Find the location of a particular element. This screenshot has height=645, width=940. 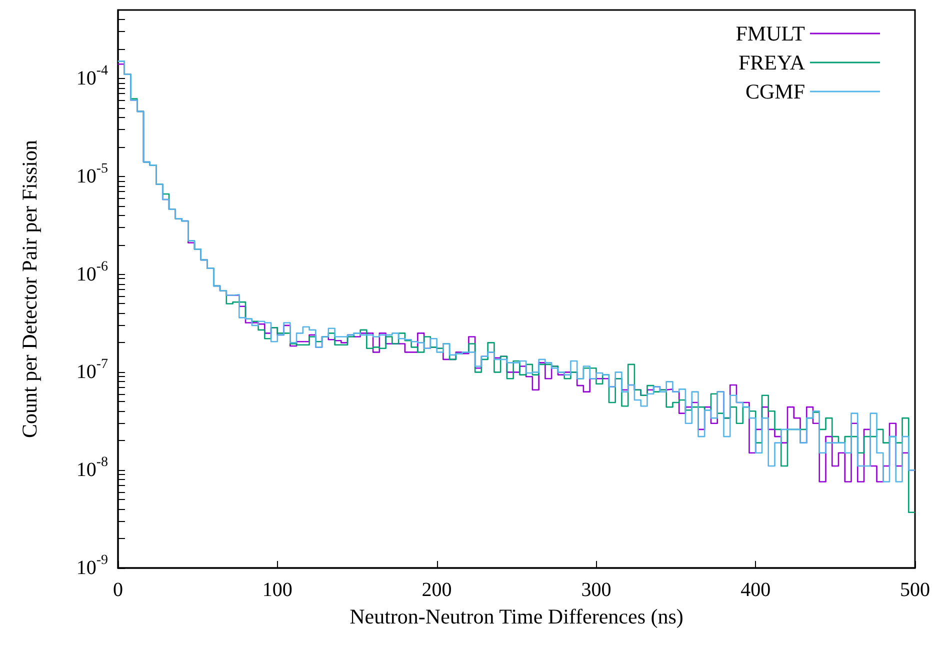

y-tick-label: 10$^{-6}$ is located at coordinates (92, 272).